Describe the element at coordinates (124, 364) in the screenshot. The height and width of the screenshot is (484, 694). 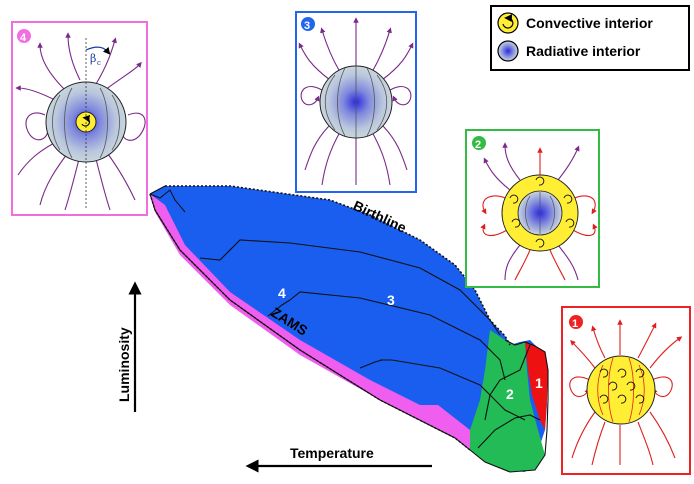
I see `luminosity-label: Luminosity` at that location.